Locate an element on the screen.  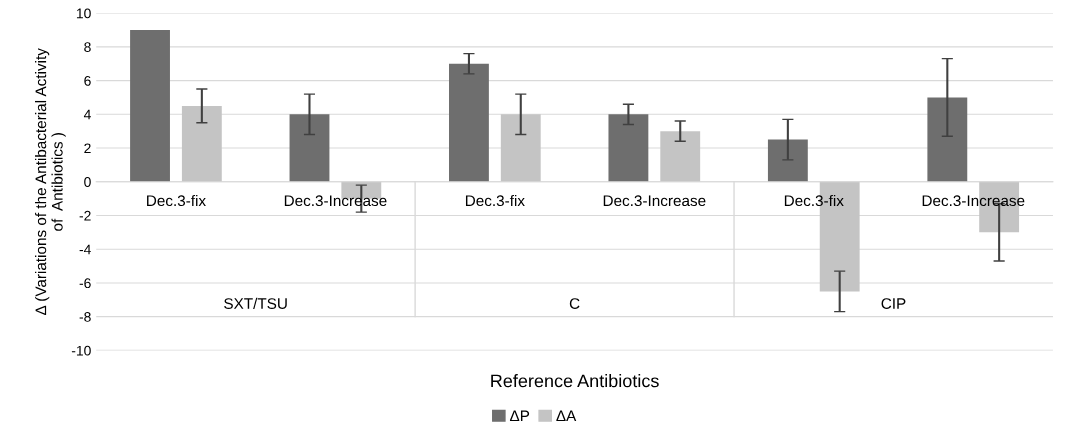
y-tick-label: 6 is located at coordinates (87, 80).